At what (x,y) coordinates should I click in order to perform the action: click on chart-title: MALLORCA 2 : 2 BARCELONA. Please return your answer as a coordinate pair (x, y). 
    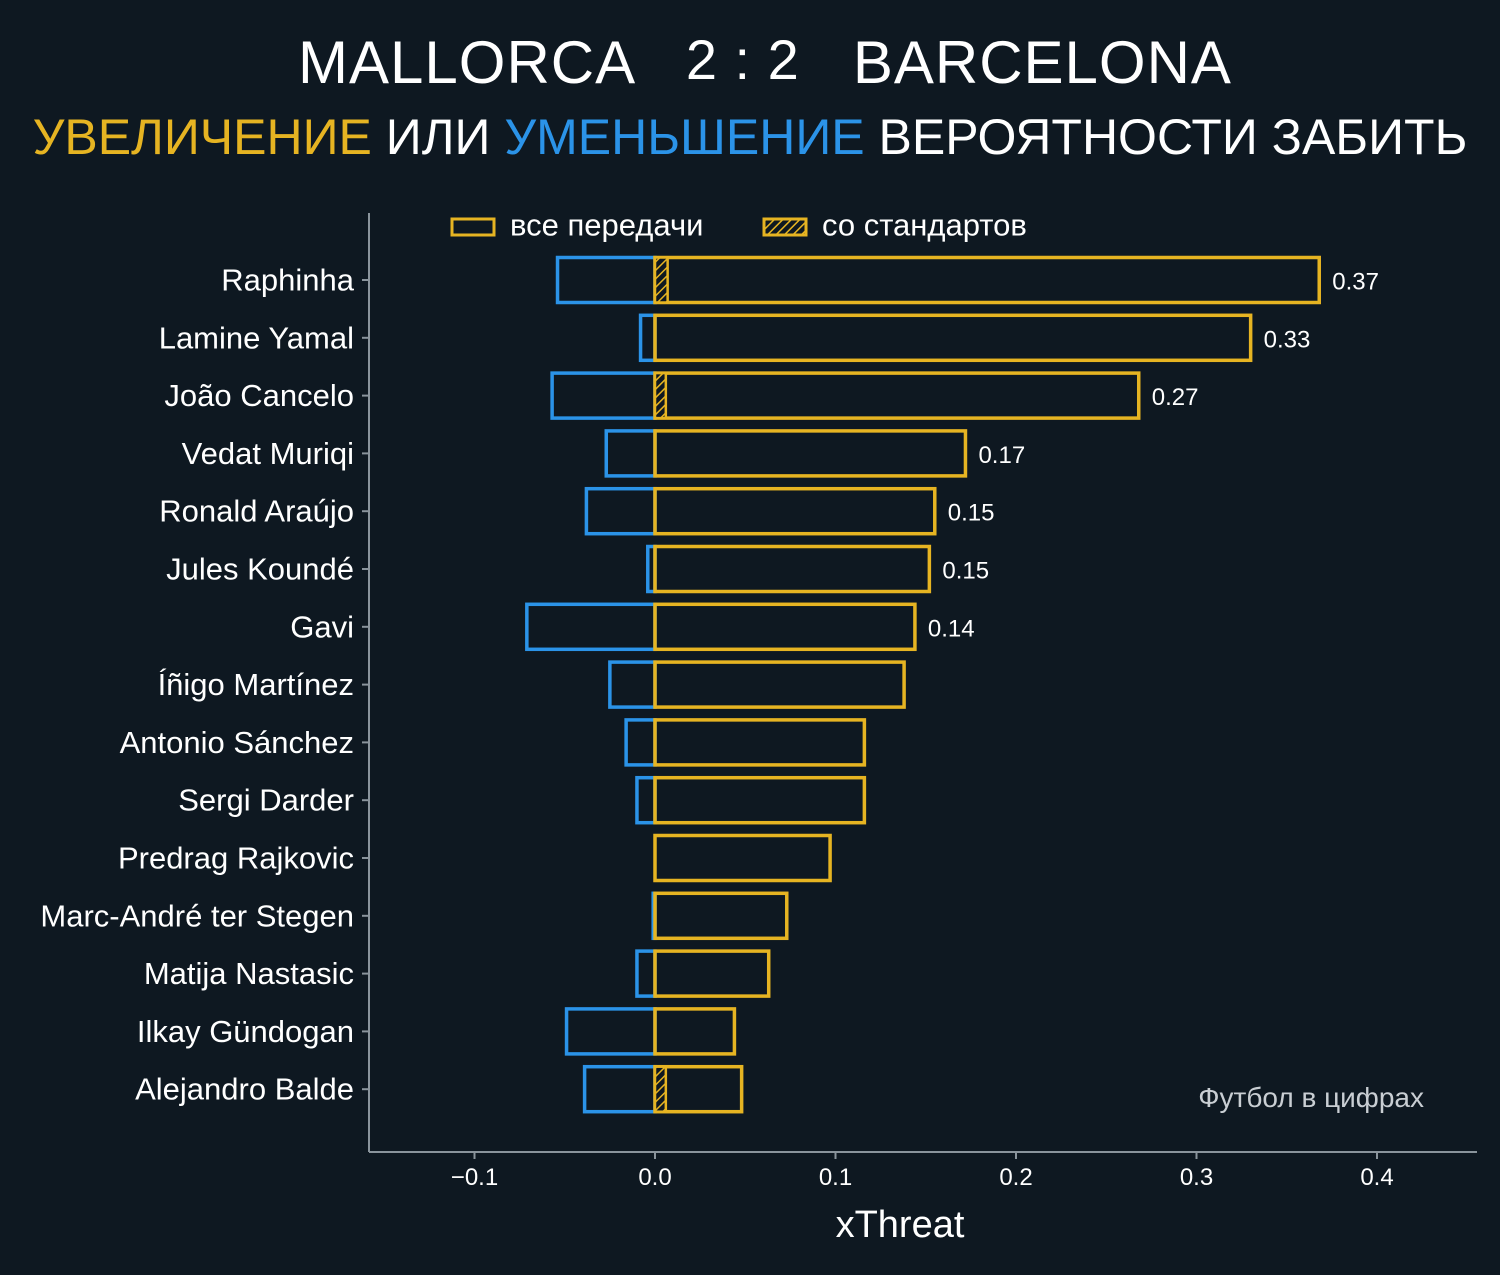
    Looking at the image, I should click on (750, 62).